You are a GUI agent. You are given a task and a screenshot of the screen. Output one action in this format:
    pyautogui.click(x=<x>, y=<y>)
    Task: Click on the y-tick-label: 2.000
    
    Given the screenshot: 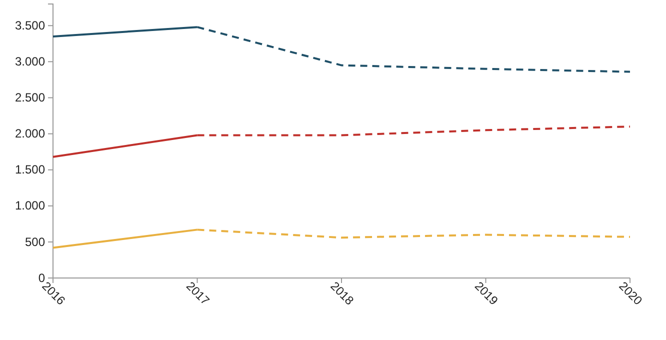 What is the action you would take?
    pyautogui.click(x=30, y=133)
    